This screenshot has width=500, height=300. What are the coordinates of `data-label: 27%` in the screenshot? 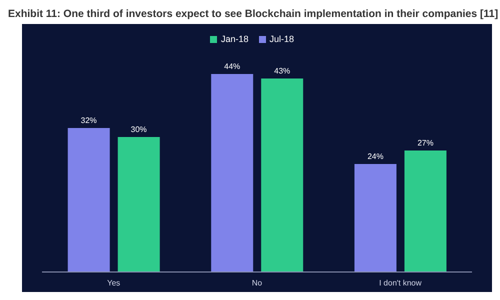 It's located at (425, 143).